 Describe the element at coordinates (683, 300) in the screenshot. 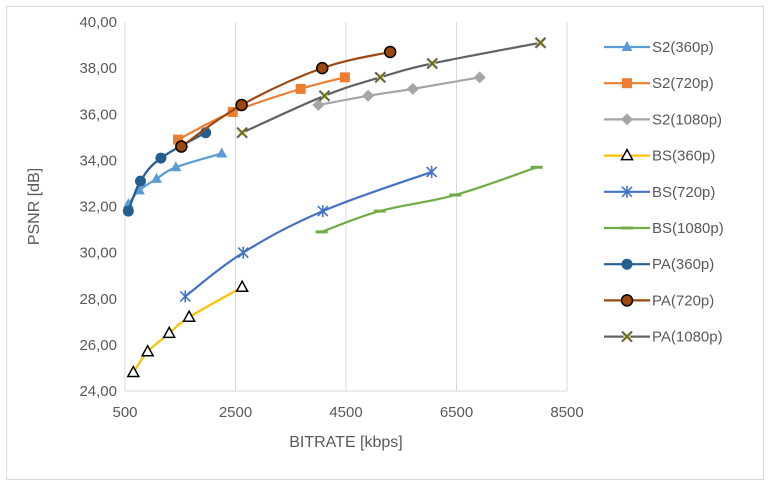

I see `legend-label: PA(720p)` at that location.